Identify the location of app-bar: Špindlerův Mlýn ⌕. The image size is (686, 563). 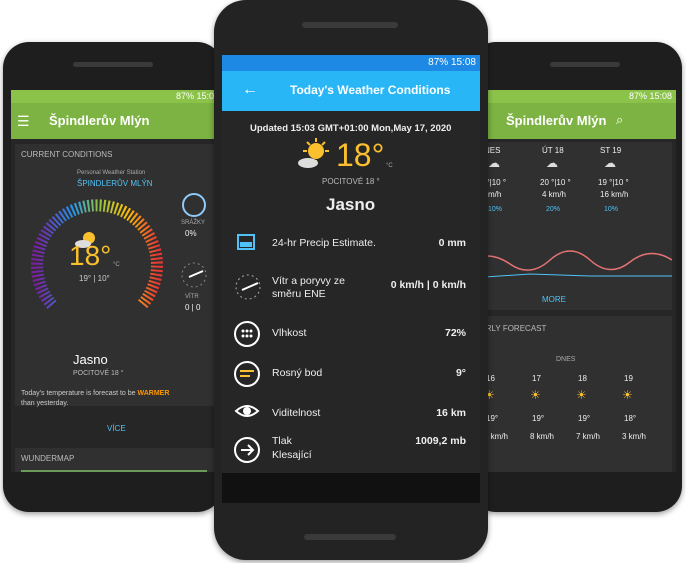
(573, 121).